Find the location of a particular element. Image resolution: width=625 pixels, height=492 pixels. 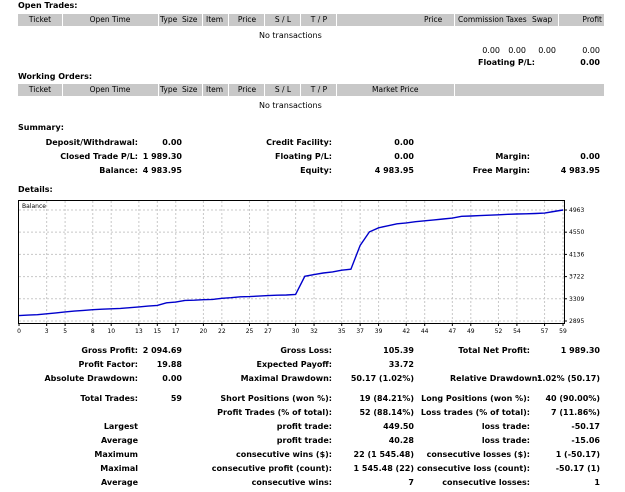

col-size: Size is located at coordinates (190, 19).